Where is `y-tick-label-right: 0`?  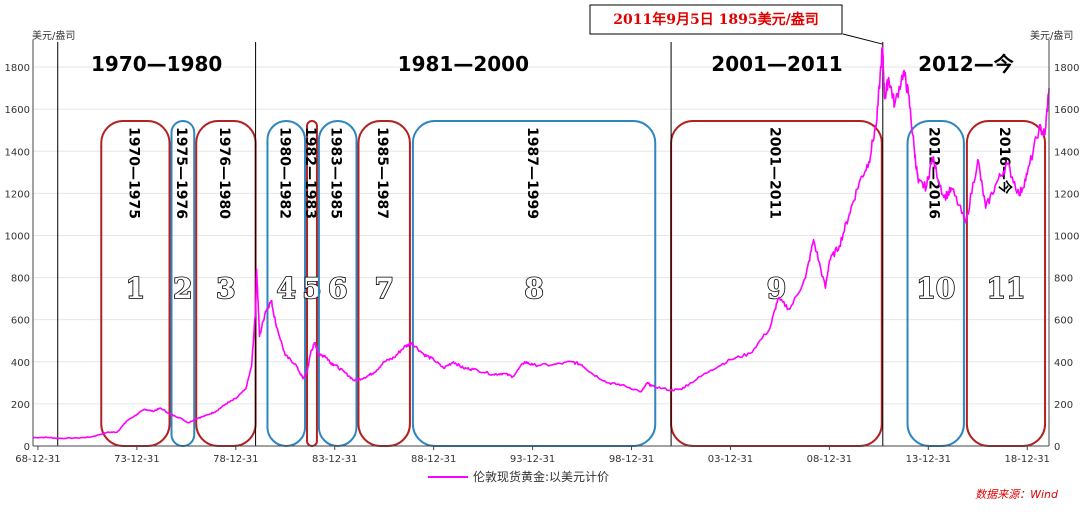
y-tick-label-right: 0 is located at coordinates (1057, 447).